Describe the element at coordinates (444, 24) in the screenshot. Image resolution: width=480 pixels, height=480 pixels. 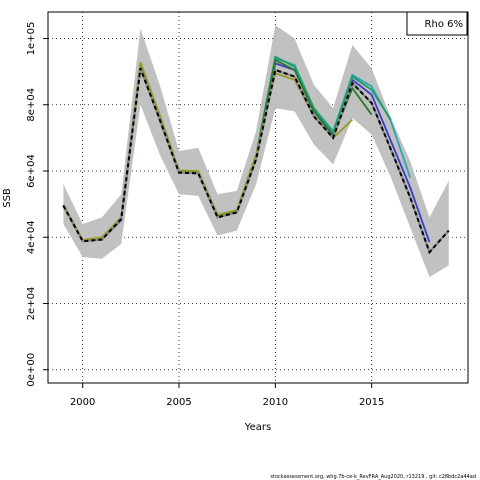
I see `legend-label: Rho 6%` at that location.